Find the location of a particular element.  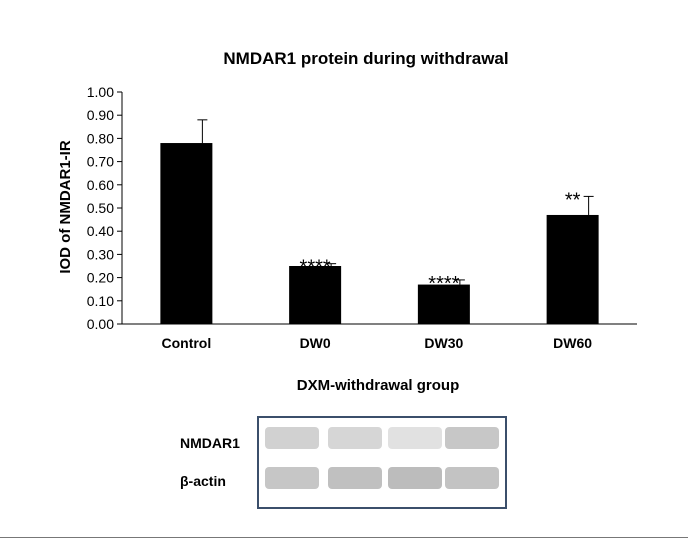

bar-dw0 is located at coordinates (315, 295).